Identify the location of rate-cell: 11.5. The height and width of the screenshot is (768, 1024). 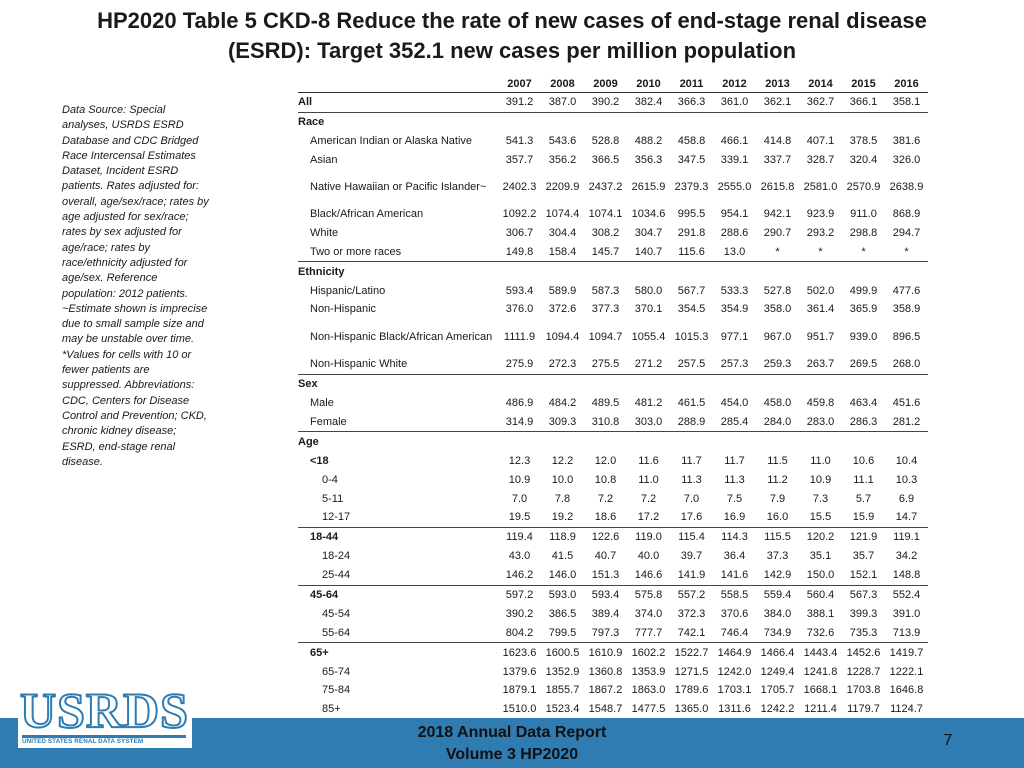
(777, 460).